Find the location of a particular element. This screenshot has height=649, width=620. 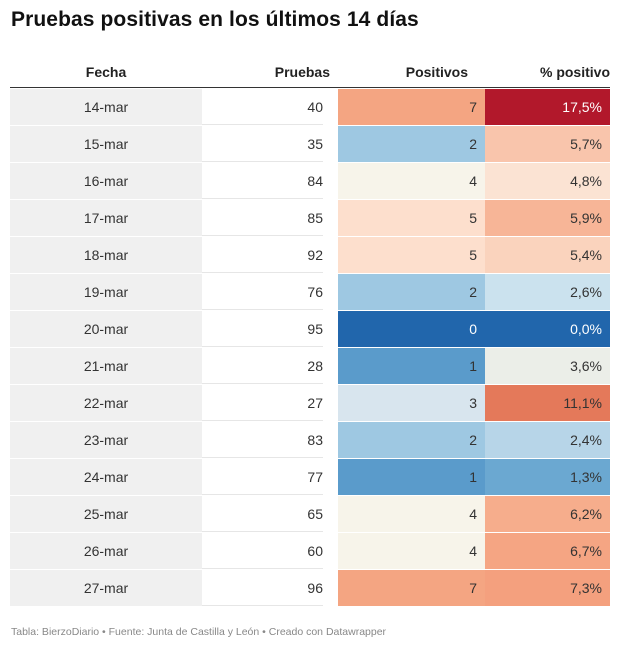

table-row: 15-mar 35 2 5,7% is located at coordinates (310, 144).